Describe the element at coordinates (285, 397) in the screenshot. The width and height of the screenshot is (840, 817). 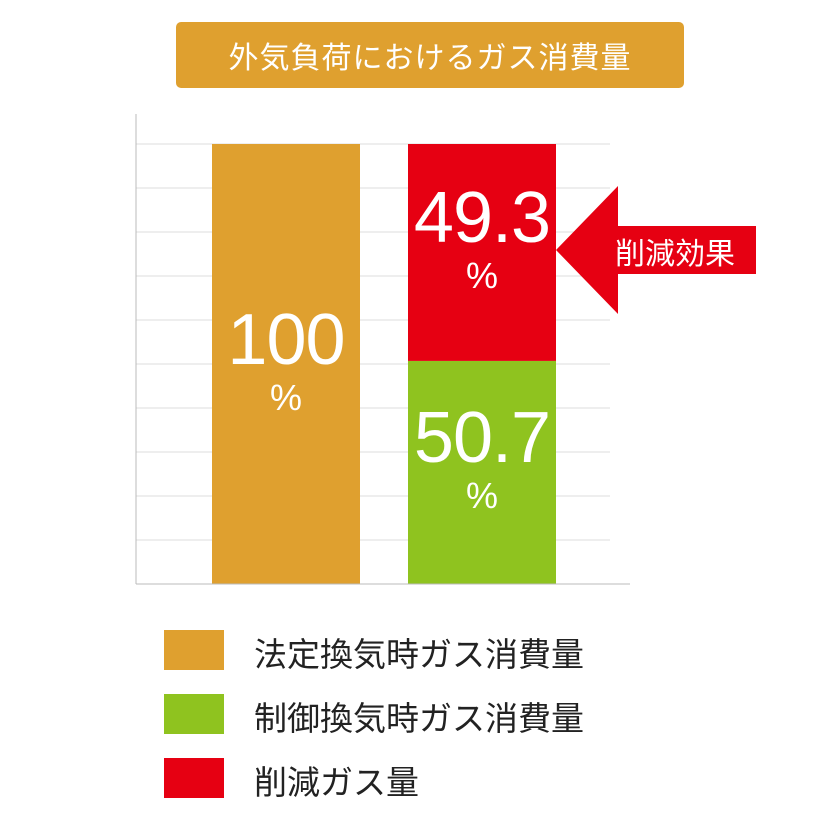
I see `bar1-unit: %` at that location.